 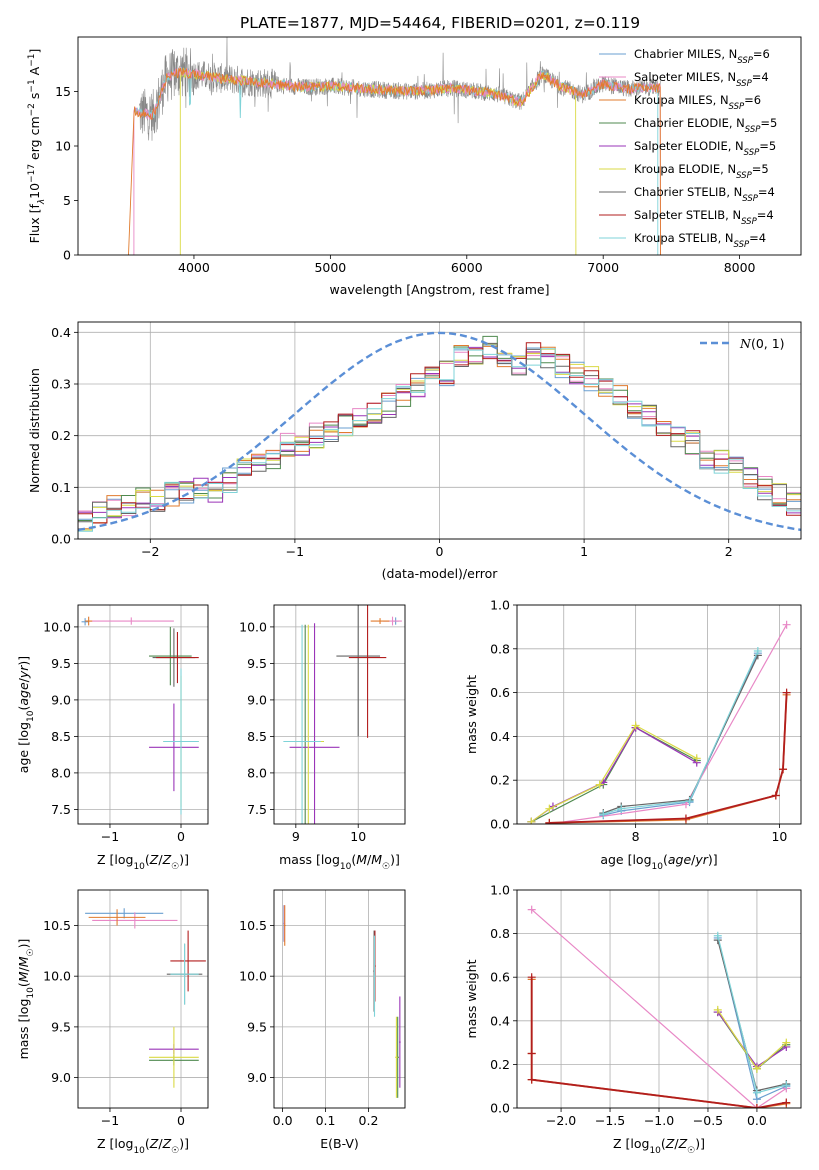 What do you see at coordinates (700, 240) in the screenshot?
I see `legend-label-kroupa-stelib: Kroupa STELIB, NSSP=4` at bounding box center [700, 240].